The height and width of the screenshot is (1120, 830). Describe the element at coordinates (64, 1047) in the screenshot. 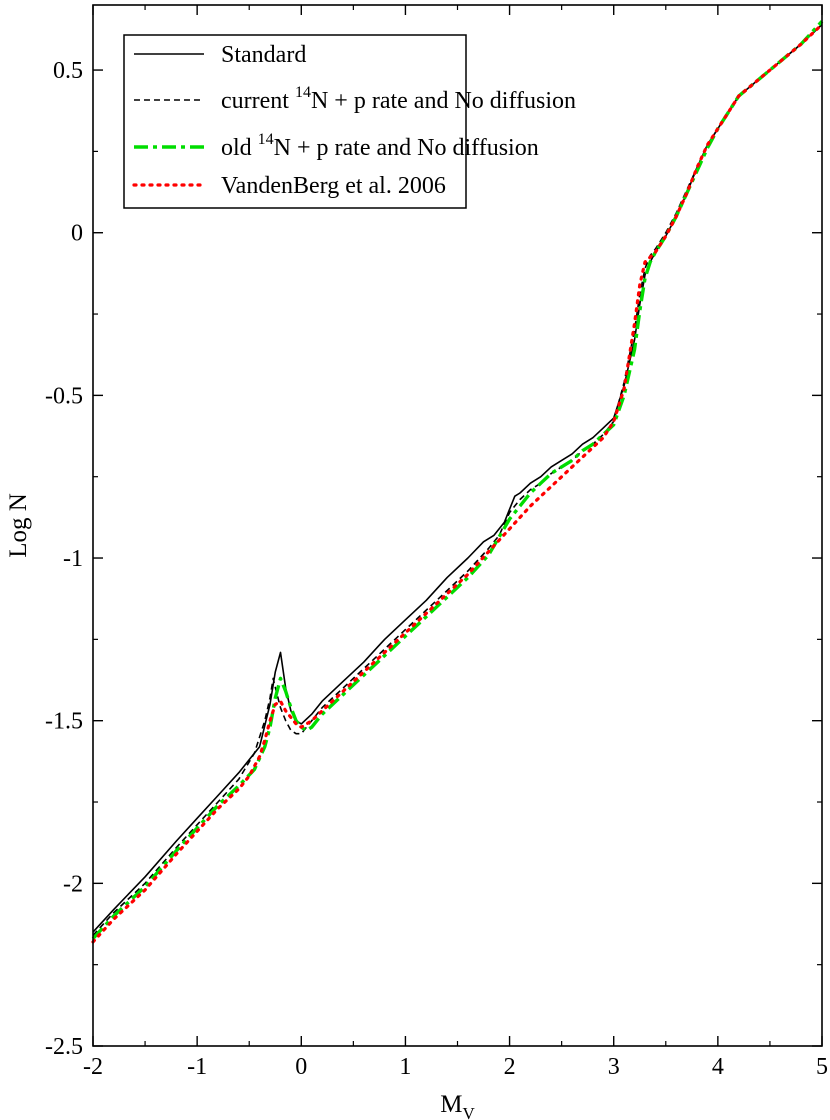

I see `y-tick-label: -2.5` at that location.